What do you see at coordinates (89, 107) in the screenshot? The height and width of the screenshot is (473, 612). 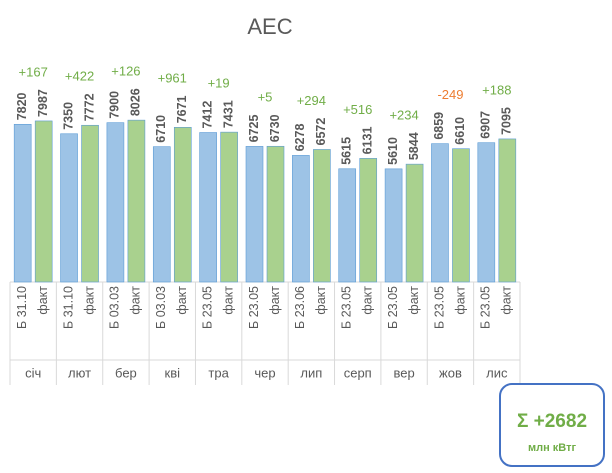 I see `value-label: 7772` at bounding box center [89, 107].